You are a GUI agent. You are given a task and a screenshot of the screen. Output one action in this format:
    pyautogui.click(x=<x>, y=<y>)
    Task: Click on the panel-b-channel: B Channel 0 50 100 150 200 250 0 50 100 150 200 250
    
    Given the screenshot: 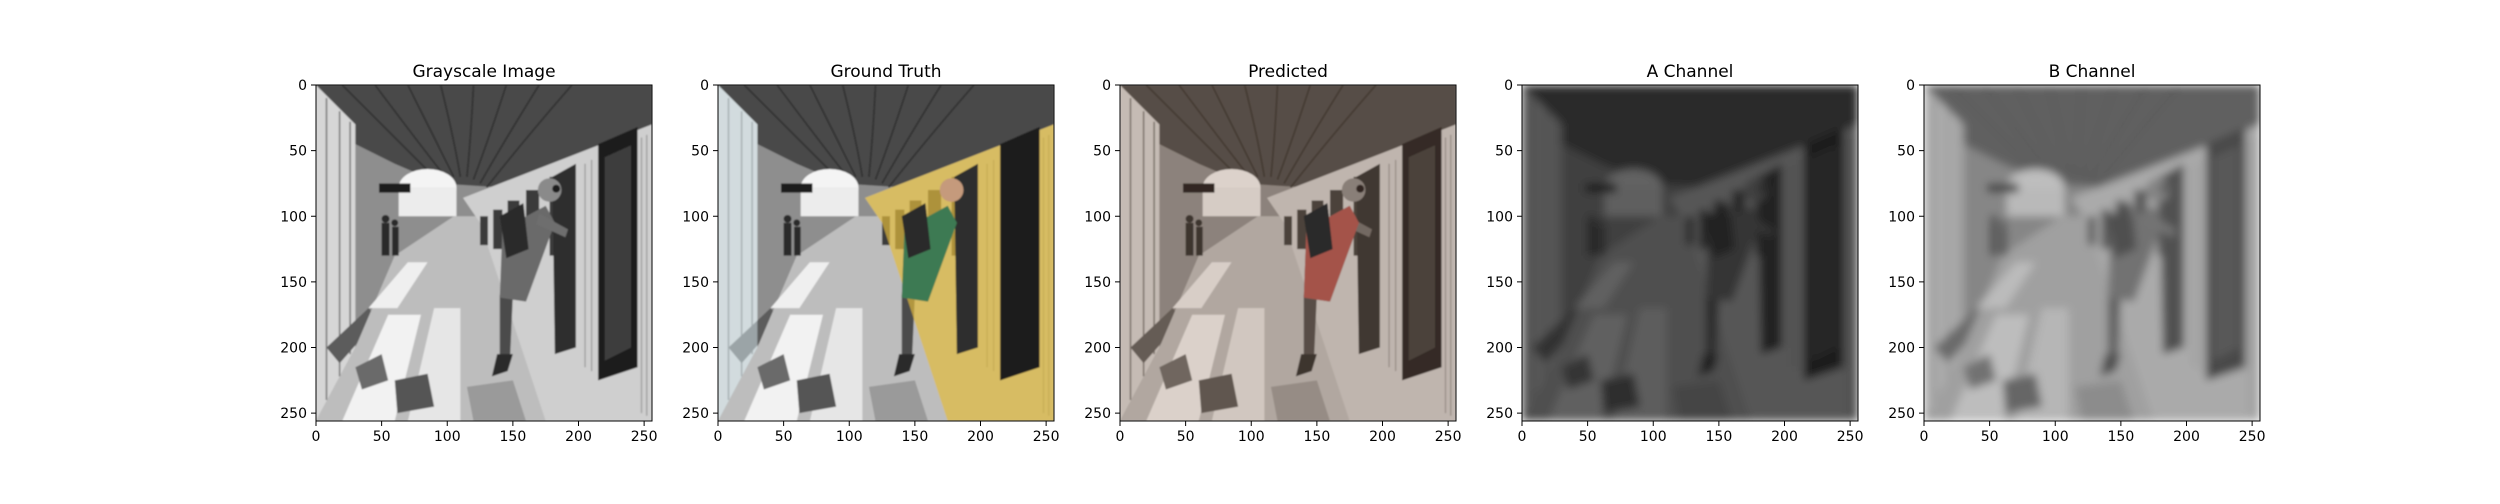 What is the action you would take?
    pyautogui.click(x=2076, y=253)
    